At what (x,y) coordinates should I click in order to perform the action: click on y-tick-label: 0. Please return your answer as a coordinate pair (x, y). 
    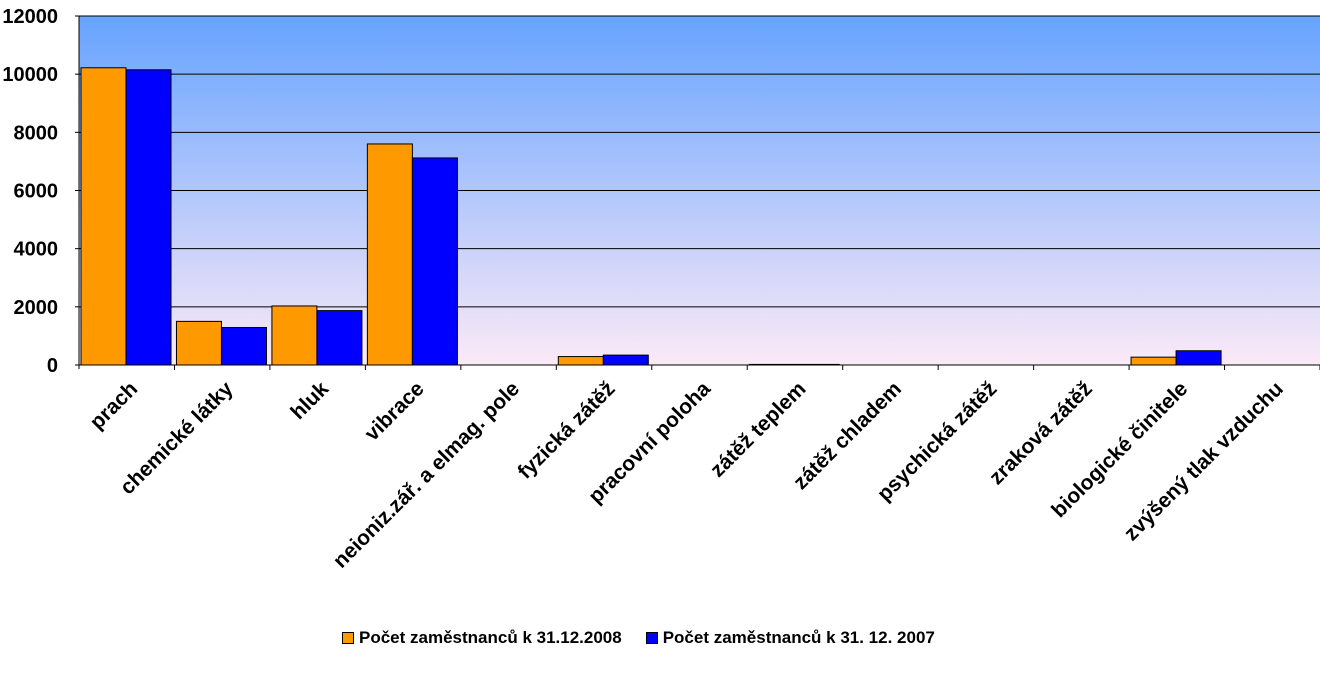
    Looking at the image, I should click on (52, 366).